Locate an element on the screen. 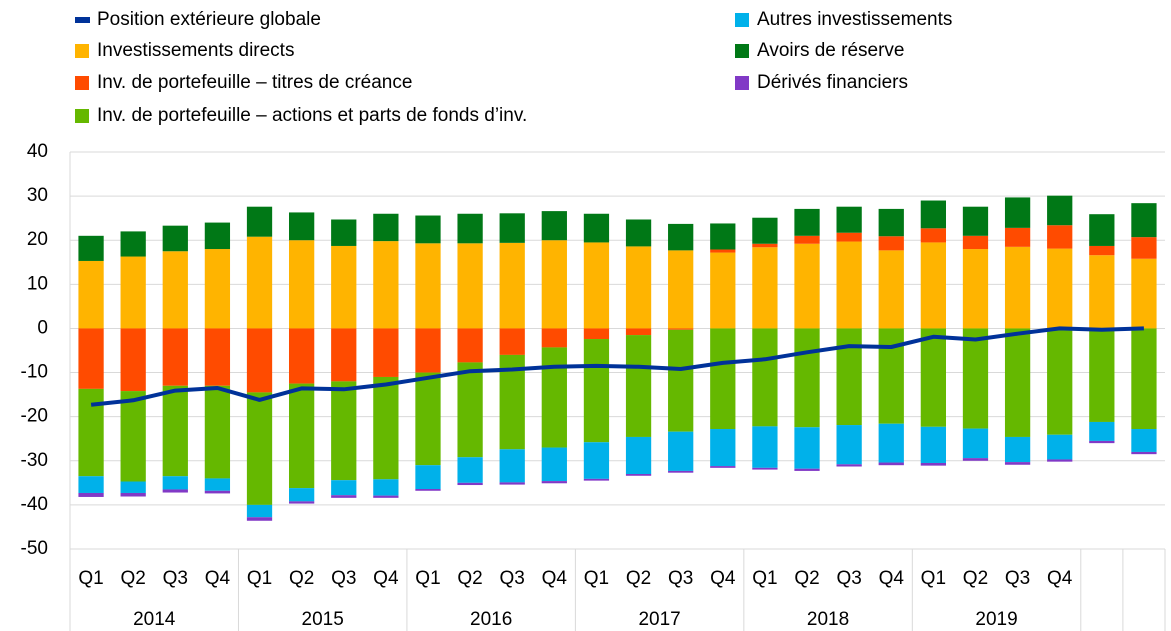  group-label: 2019 is located at coordinates (996, 619).